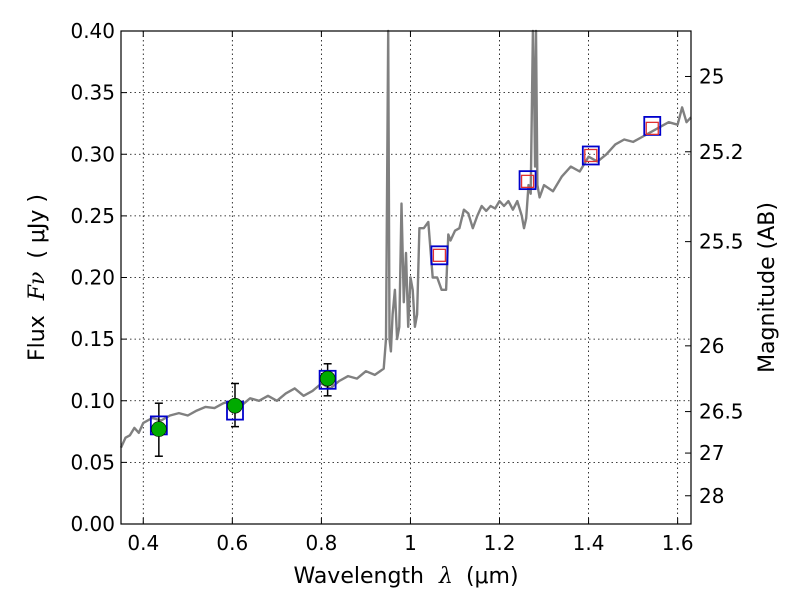 This screenshot has width=800, height=600. What do you see at coordinates (589, 543) in the screenshot?
I see `x-tick-label: 1.4` at bounding box center [589, 543].